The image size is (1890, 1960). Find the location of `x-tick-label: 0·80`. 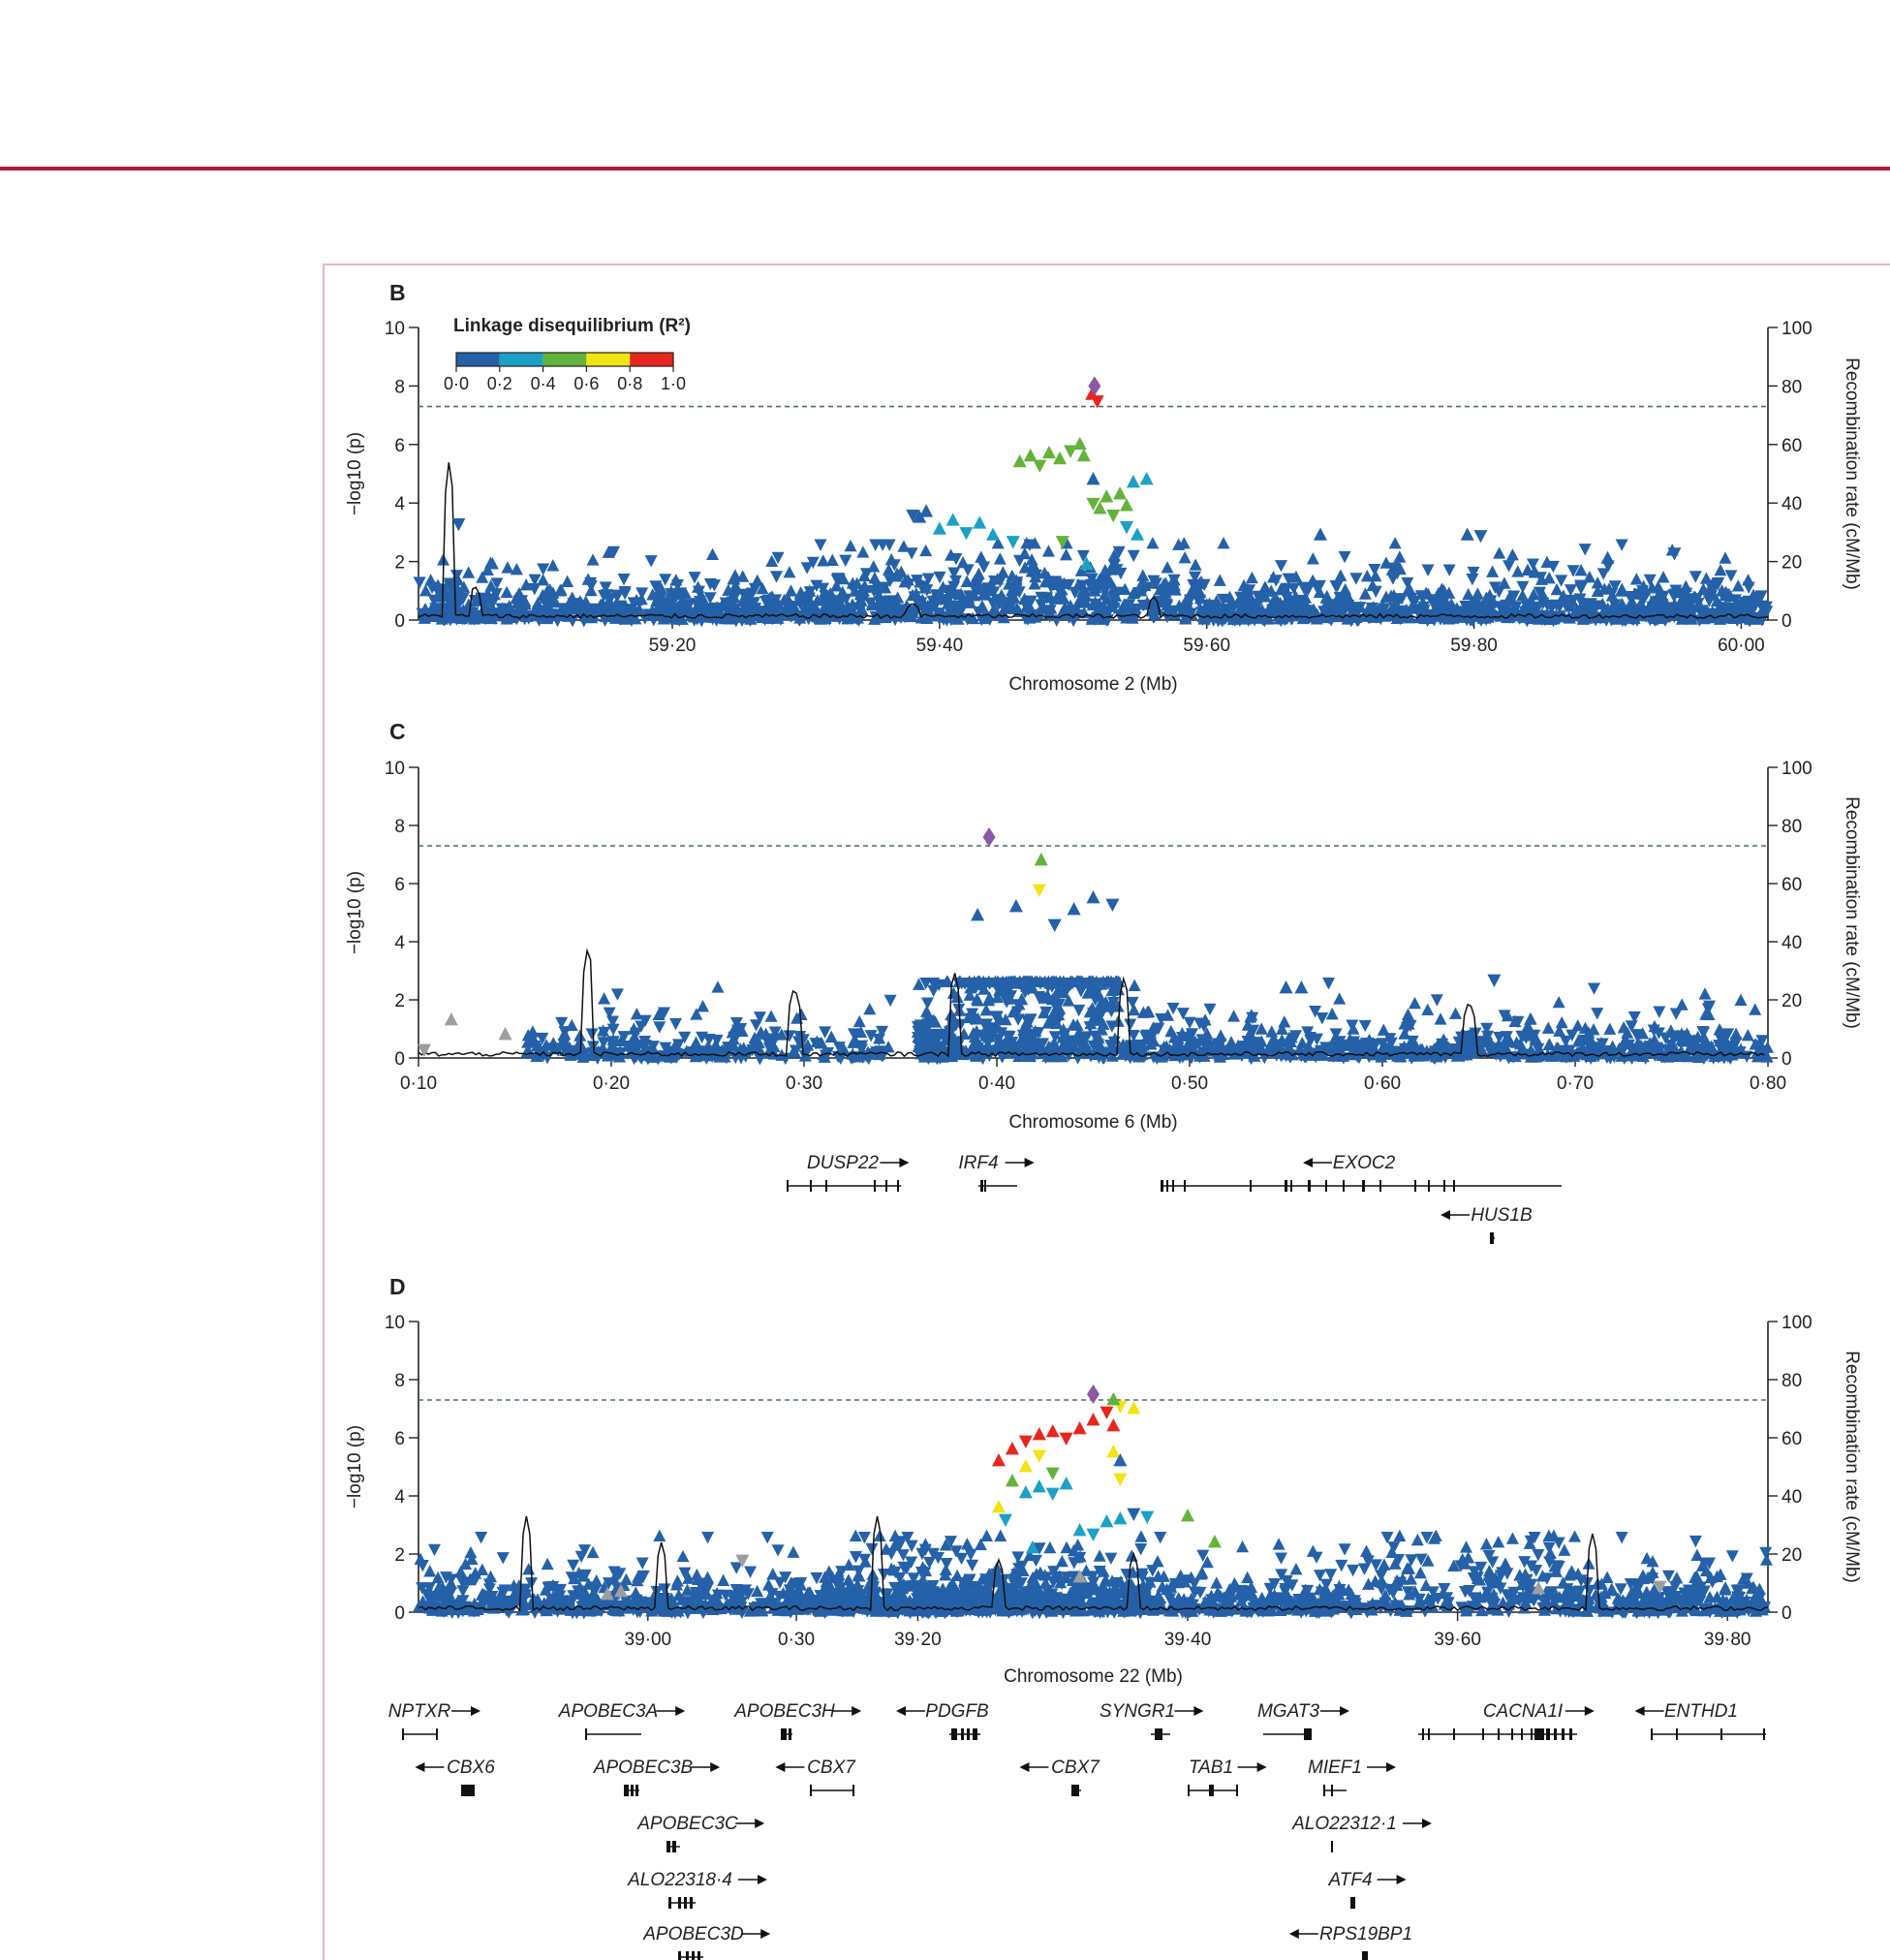

x-tick-label: 0·80 is located at coordinates (1768, 1083).